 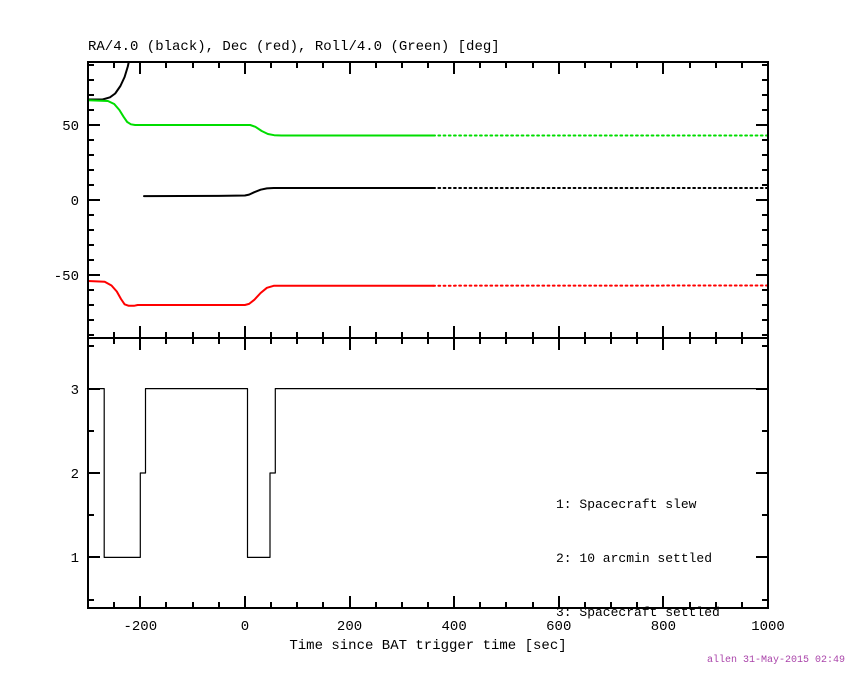 I want to click on legend-line-3: 3: Spacecraft settled, so click(x=638, y=612).